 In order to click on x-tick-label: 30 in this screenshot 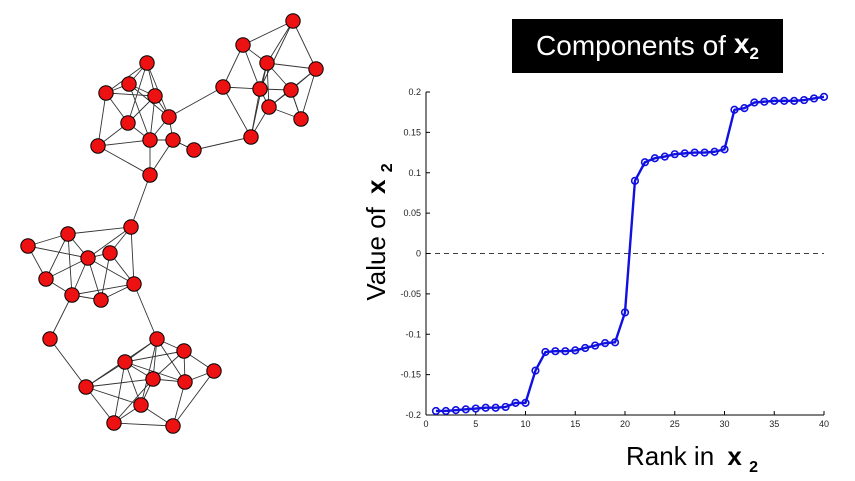, I will do `click(724, 424)`.